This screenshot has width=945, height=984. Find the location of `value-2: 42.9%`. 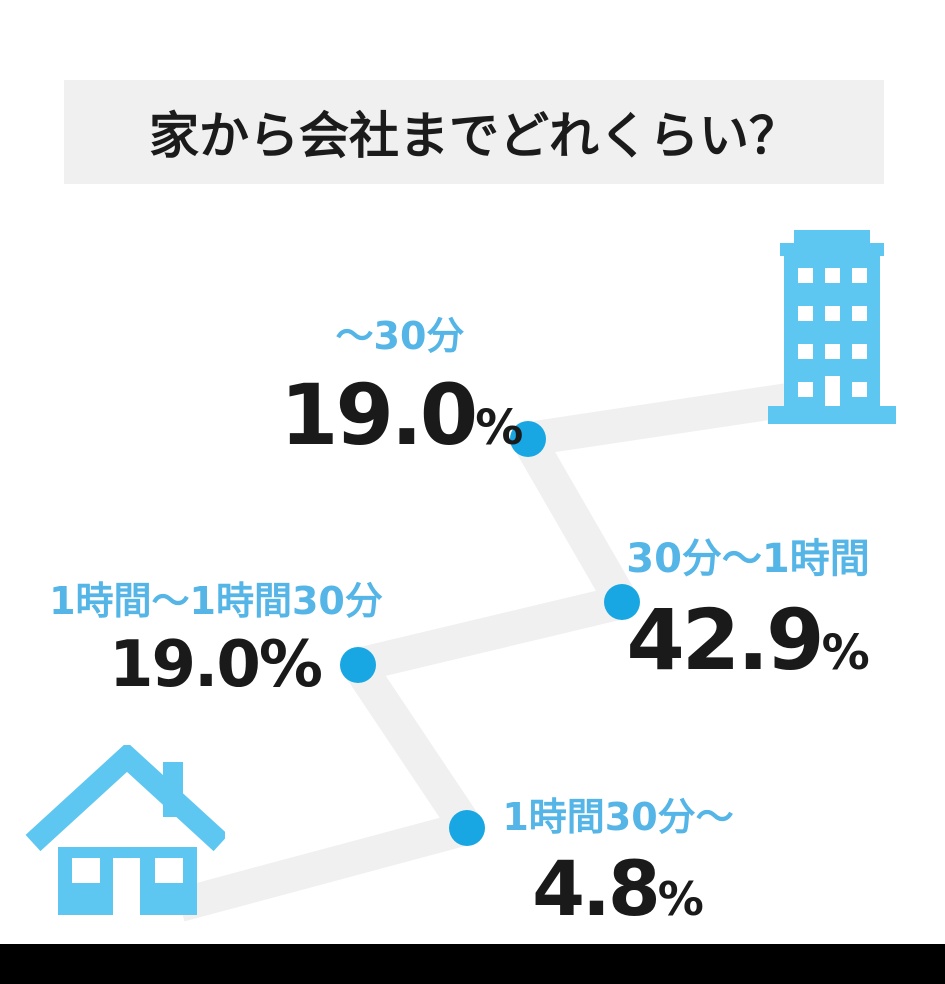

value-2: 42.9% is located at coordinates (748, 640).